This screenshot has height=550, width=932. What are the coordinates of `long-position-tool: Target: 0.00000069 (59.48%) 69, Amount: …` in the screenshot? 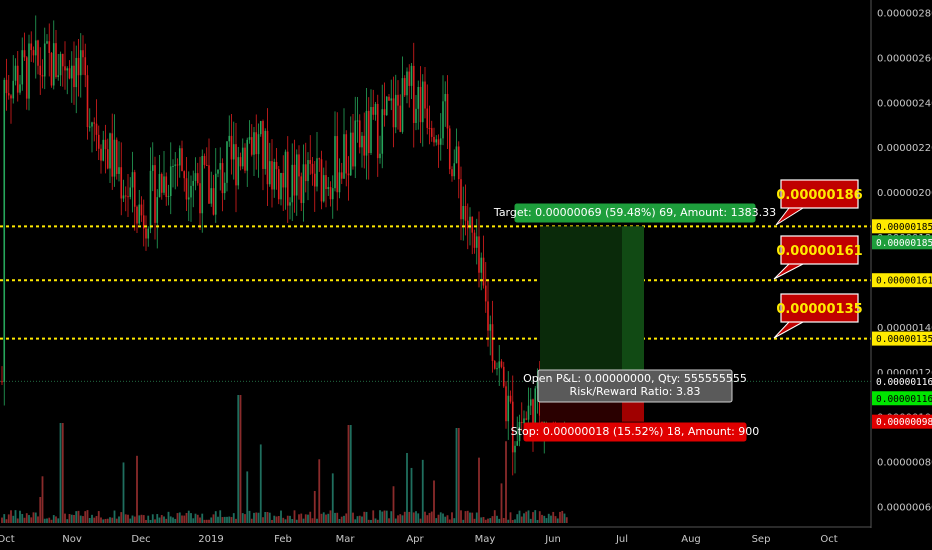 It's located at (634, 322).